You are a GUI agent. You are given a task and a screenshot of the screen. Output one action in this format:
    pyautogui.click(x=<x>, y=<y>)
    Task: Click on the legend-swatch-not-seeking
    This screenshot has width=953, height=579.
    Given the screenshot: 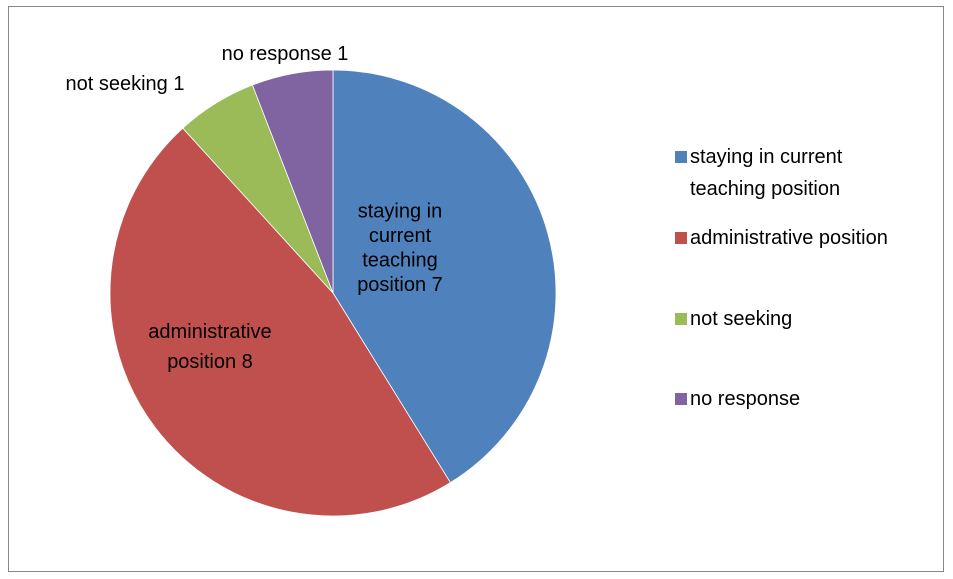 What is the action you would take?
    pyautogui.click(x=681, y=319)
    